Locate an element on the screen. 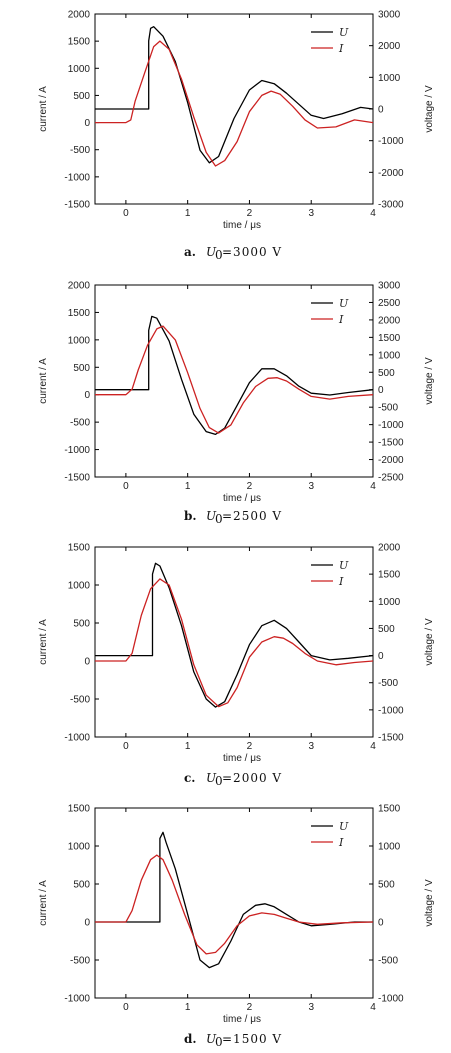  y-right-tick-label: -2500 is located at coordinates (391, 478).